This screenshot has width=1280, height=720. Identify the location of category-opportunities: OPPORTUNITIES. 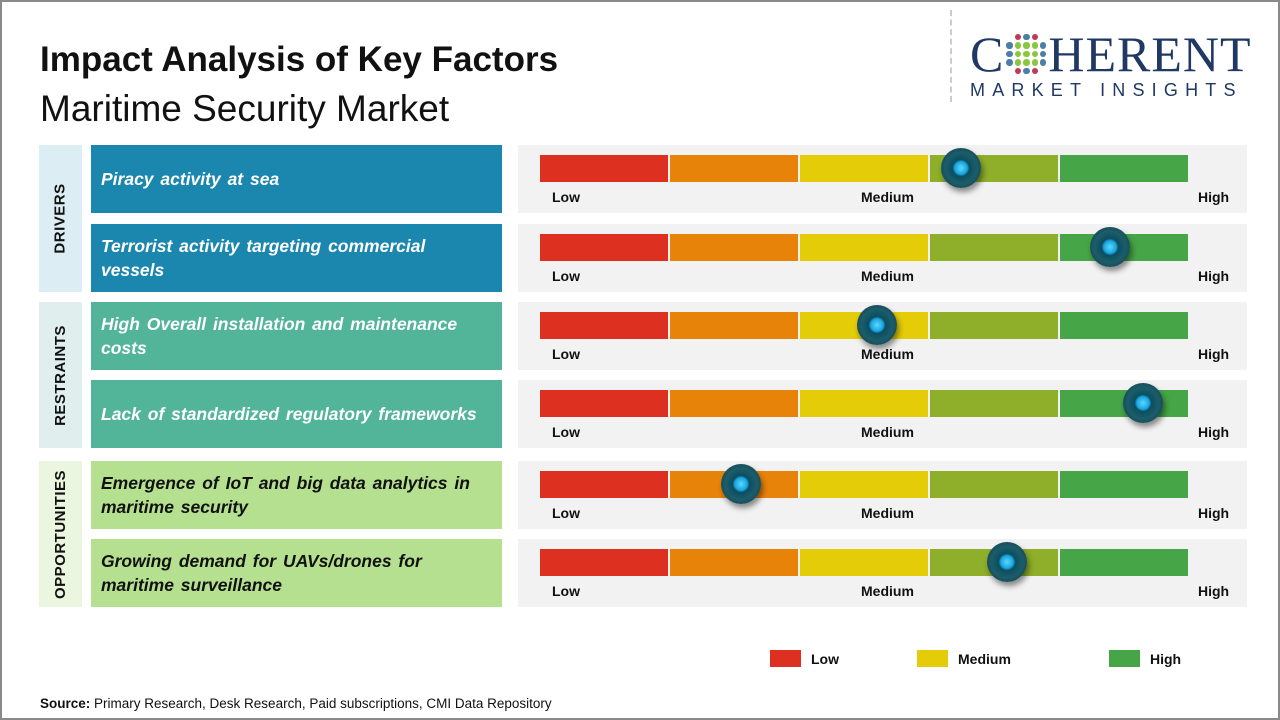
(60, 534).